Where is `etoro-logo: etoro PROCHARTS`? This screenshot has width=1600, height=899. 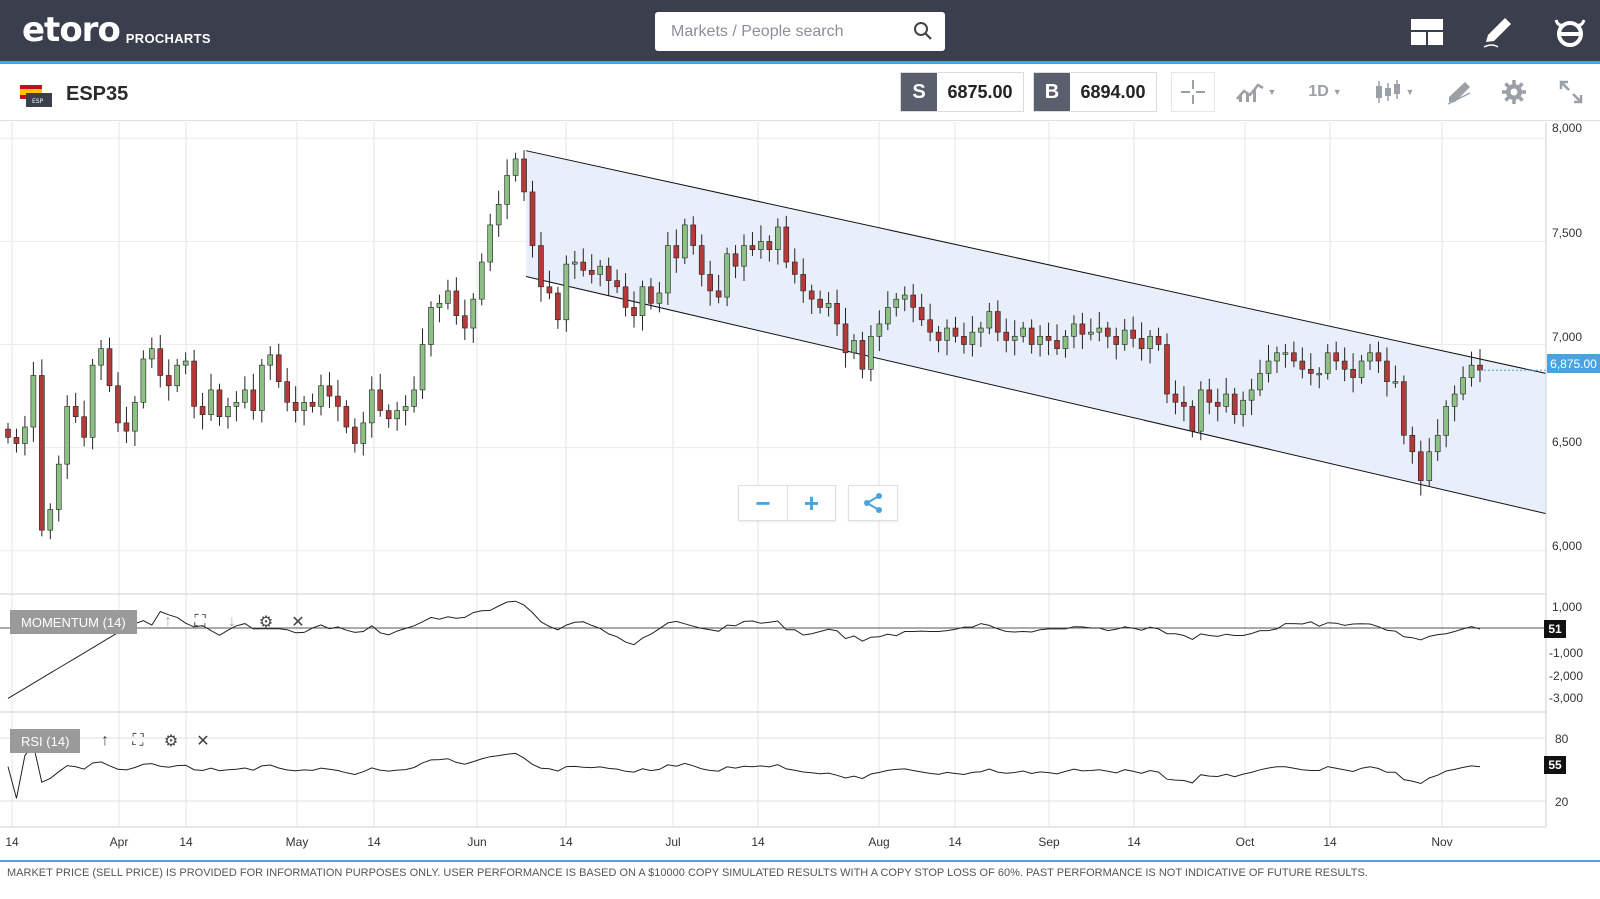 etoro-logo: etoro PROCHARTS is located at coordinates (116, 30).